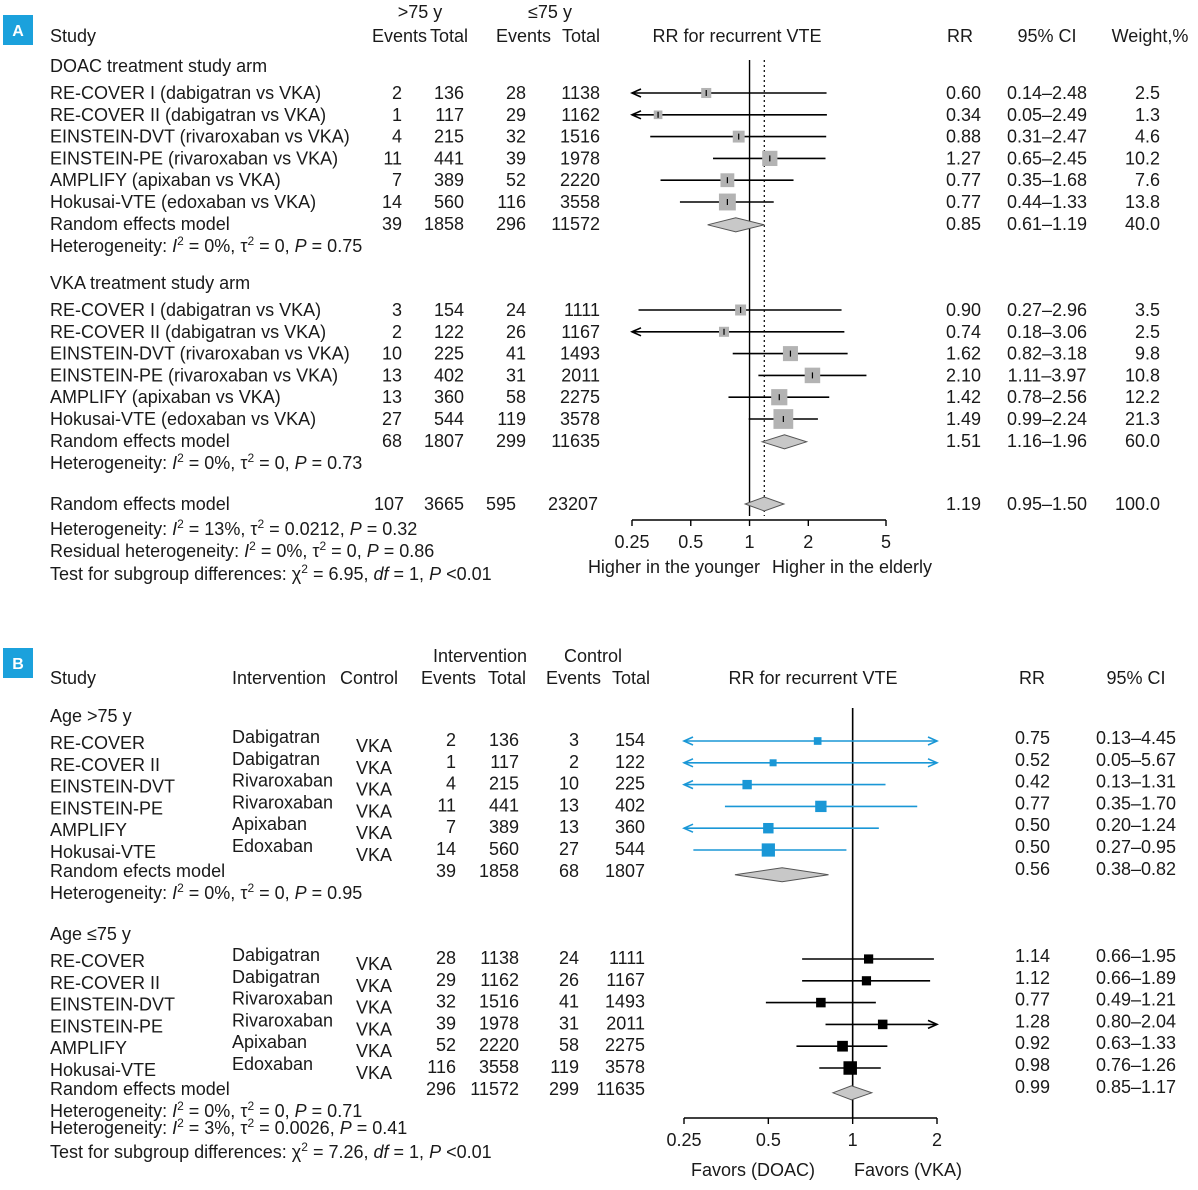 This screenshot has height=1190, width=1198. What do you see at coordinates (449, 180) in the screenshot?
I see `panel-a-total1: 389` at bounding box center [449, 180].